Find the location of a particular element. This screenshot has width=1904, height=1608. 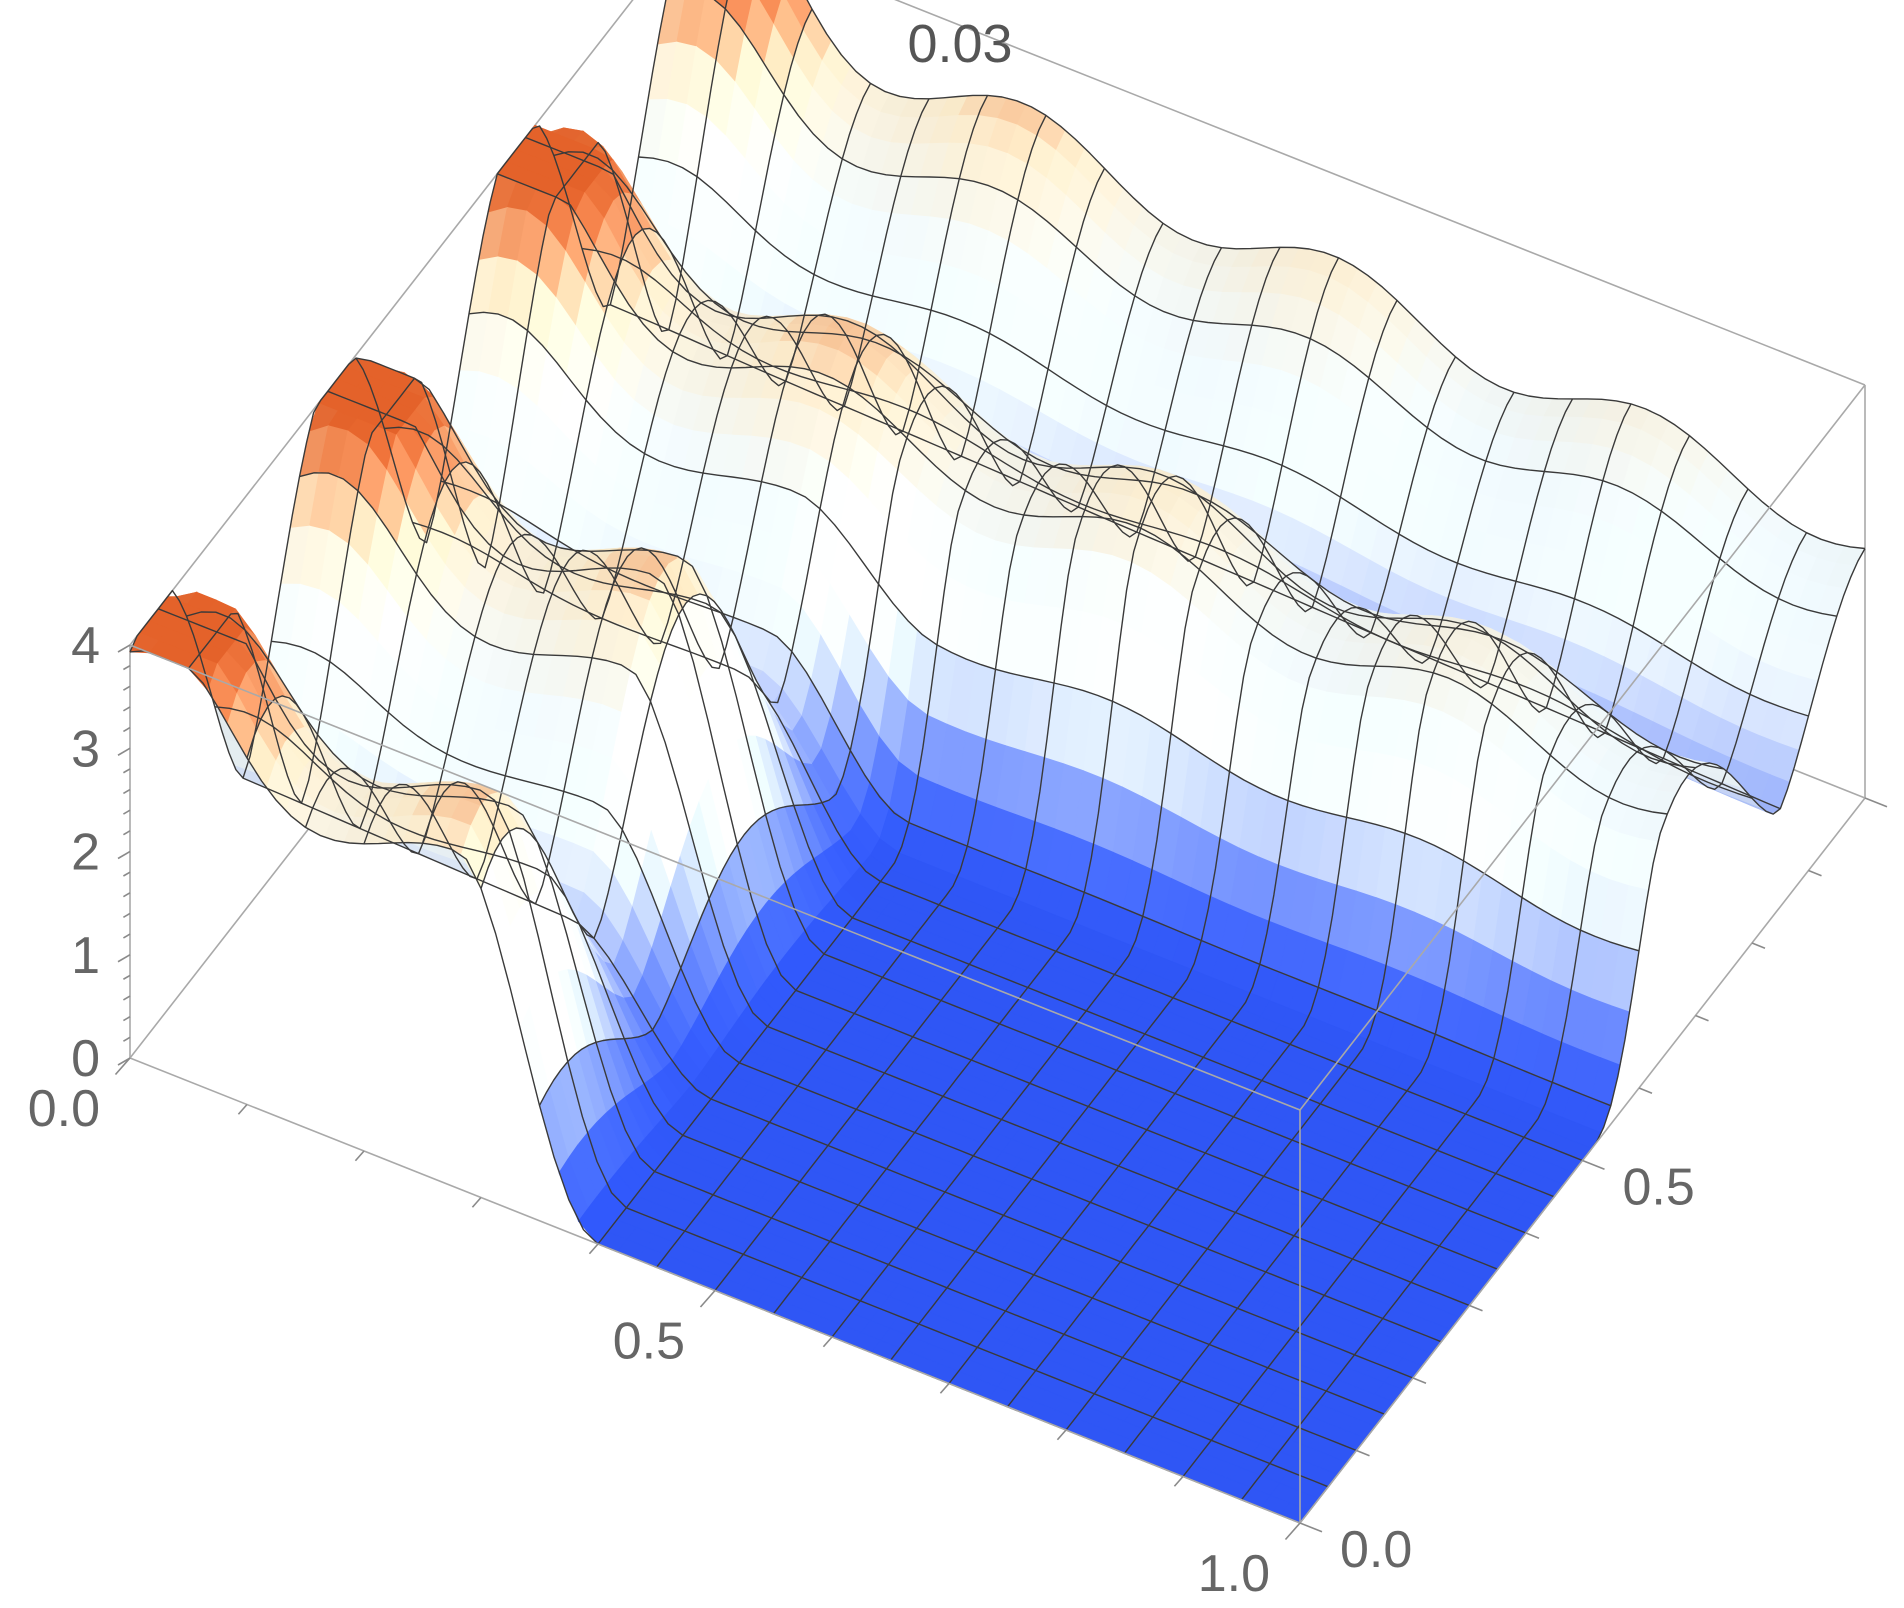

z-tick-label: 2 is located at coordinates (85, 853).